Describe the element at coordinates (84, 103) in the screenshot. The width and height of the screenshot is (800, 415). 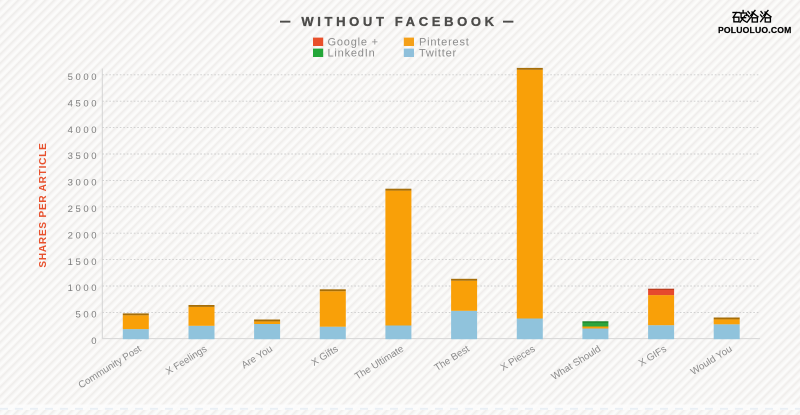
I see `svg-text: 4500` at that location.